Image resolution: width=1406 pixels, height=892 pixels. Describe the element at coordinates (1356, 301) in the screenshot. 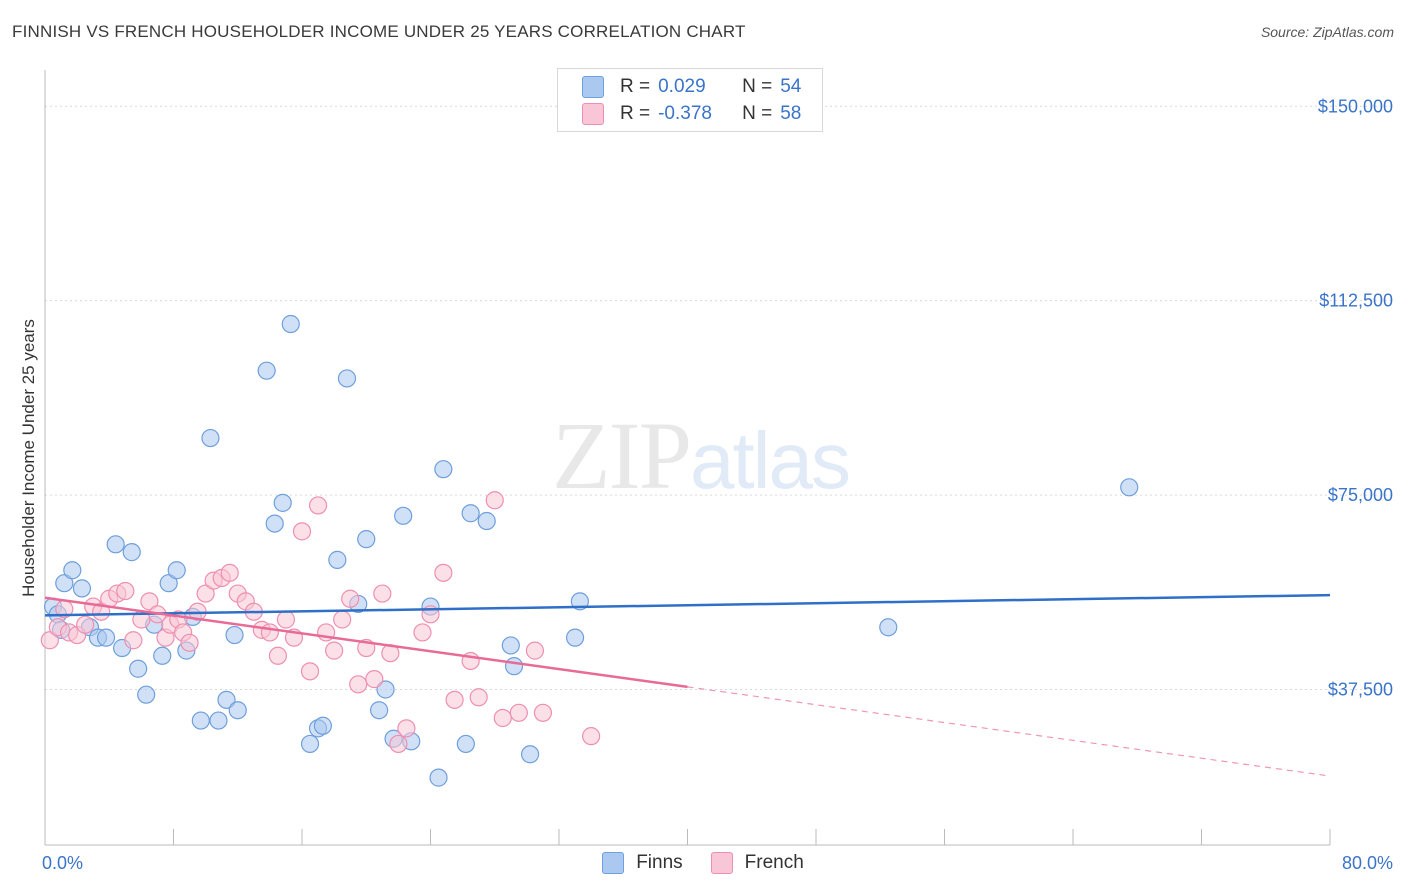

I see `y-tick-label: $112,500` at that location.